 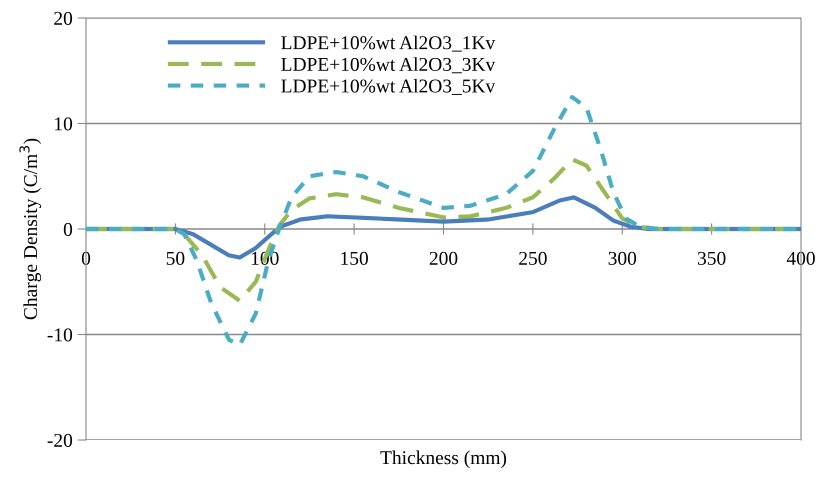 I want to click on x-tick-label: 350, so click(x=712, y=258).